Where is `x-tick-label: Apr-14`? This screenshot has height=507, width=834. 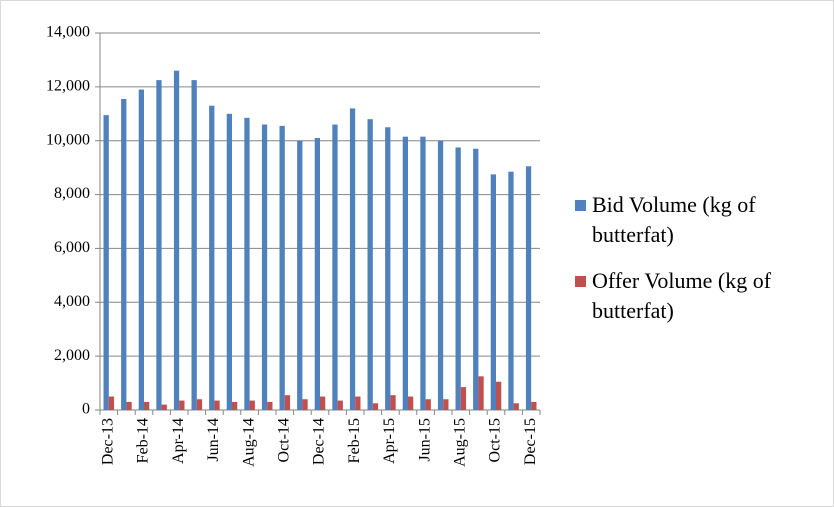 x-tick-label: Apr-14 is located at coordinates (178, 441).